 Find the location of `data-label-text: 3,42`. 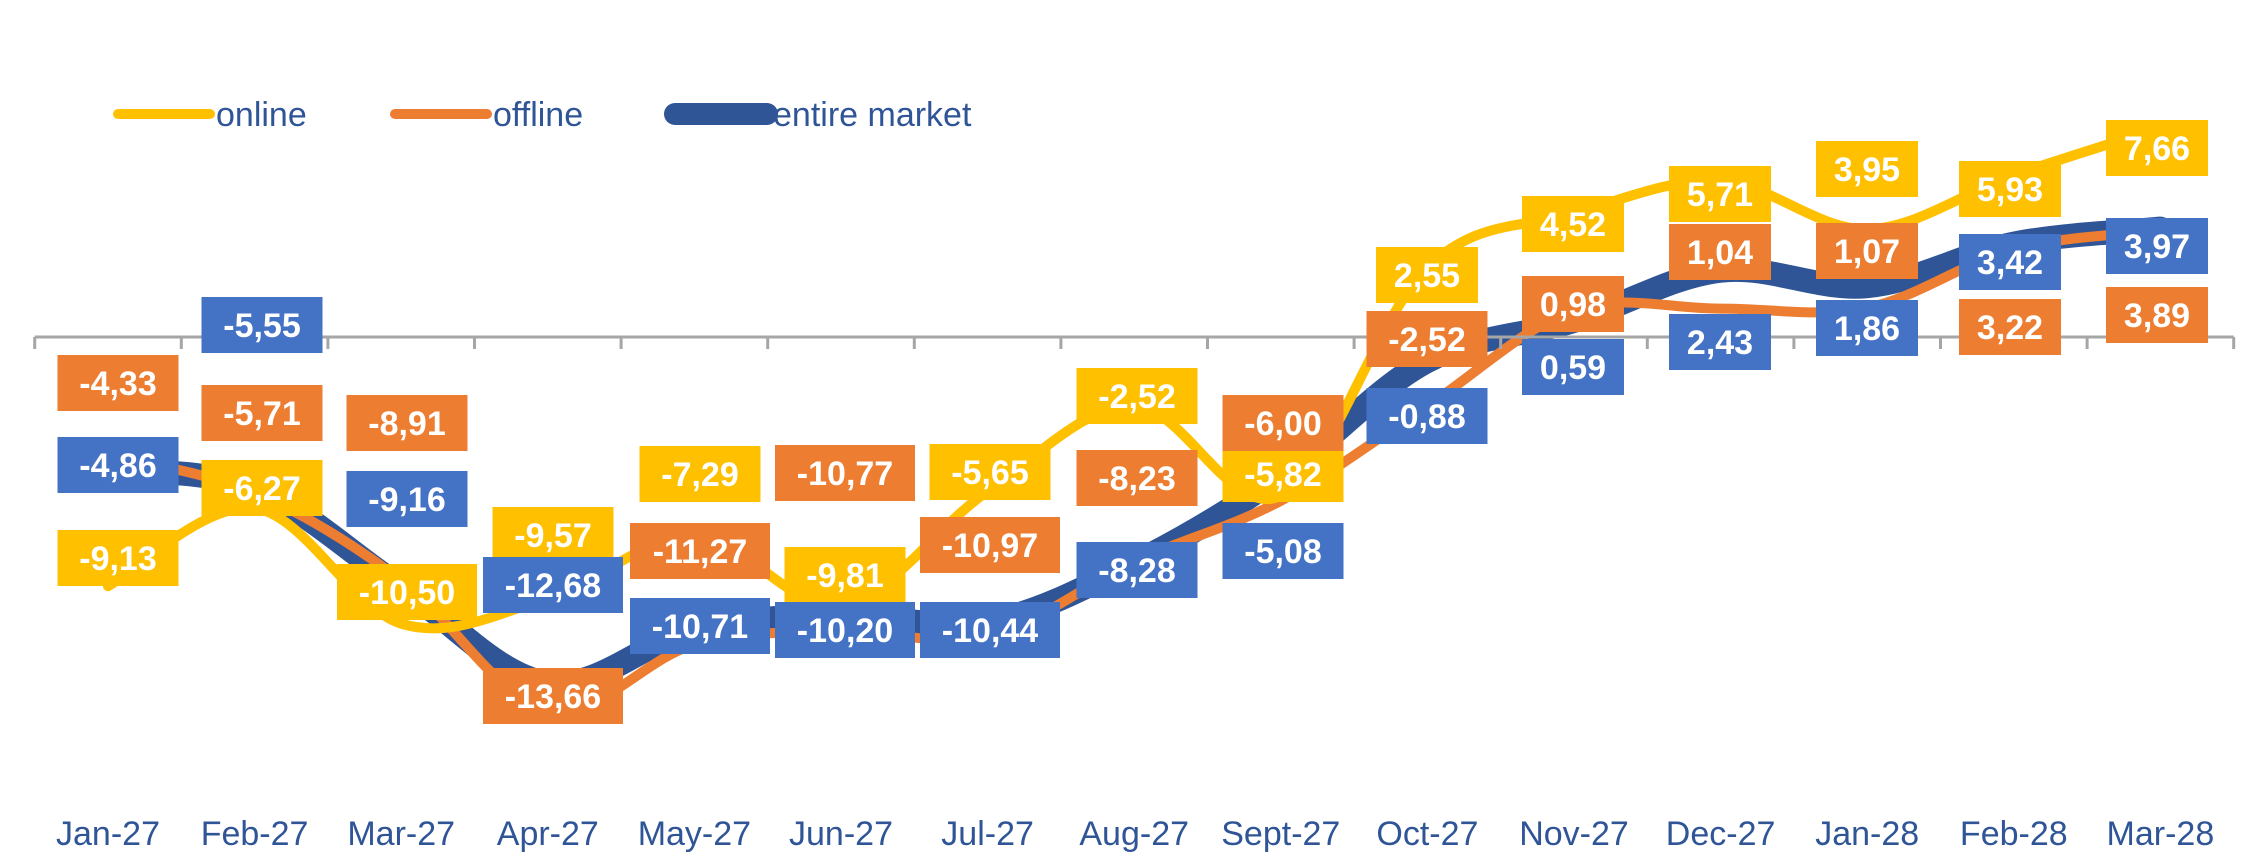

data-label-text: 3,42 is located at coordinates (2010, 263).